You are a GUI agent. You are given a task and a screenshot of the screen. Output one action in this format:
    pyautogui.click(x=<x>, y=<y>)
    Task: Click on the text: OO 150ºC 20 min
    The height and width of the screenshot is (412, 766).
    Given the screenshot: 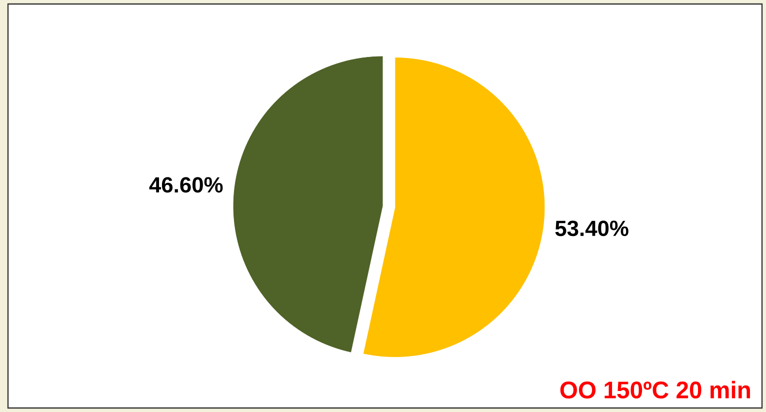 What is the action you would take?
    pyautogui.click(x=655, y=389)
    